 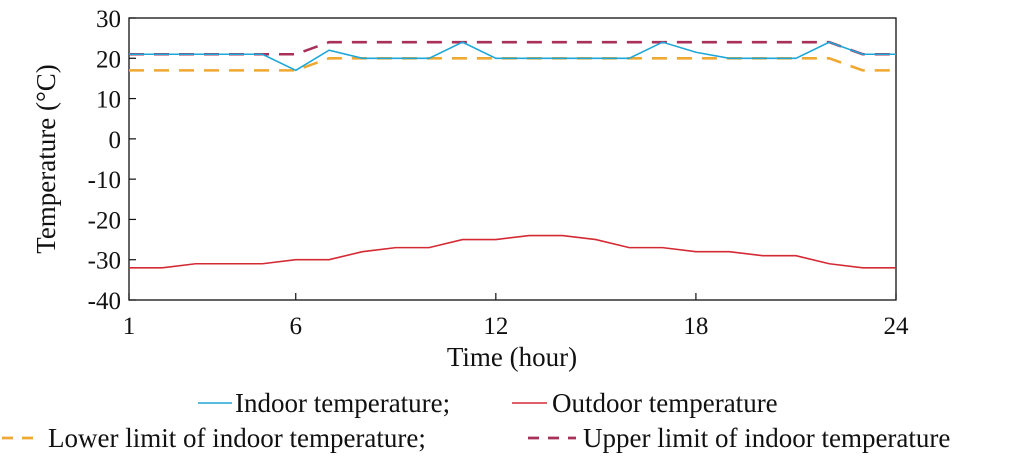 I want to click on x-tick-label: 6, so click(x=295, y=326).